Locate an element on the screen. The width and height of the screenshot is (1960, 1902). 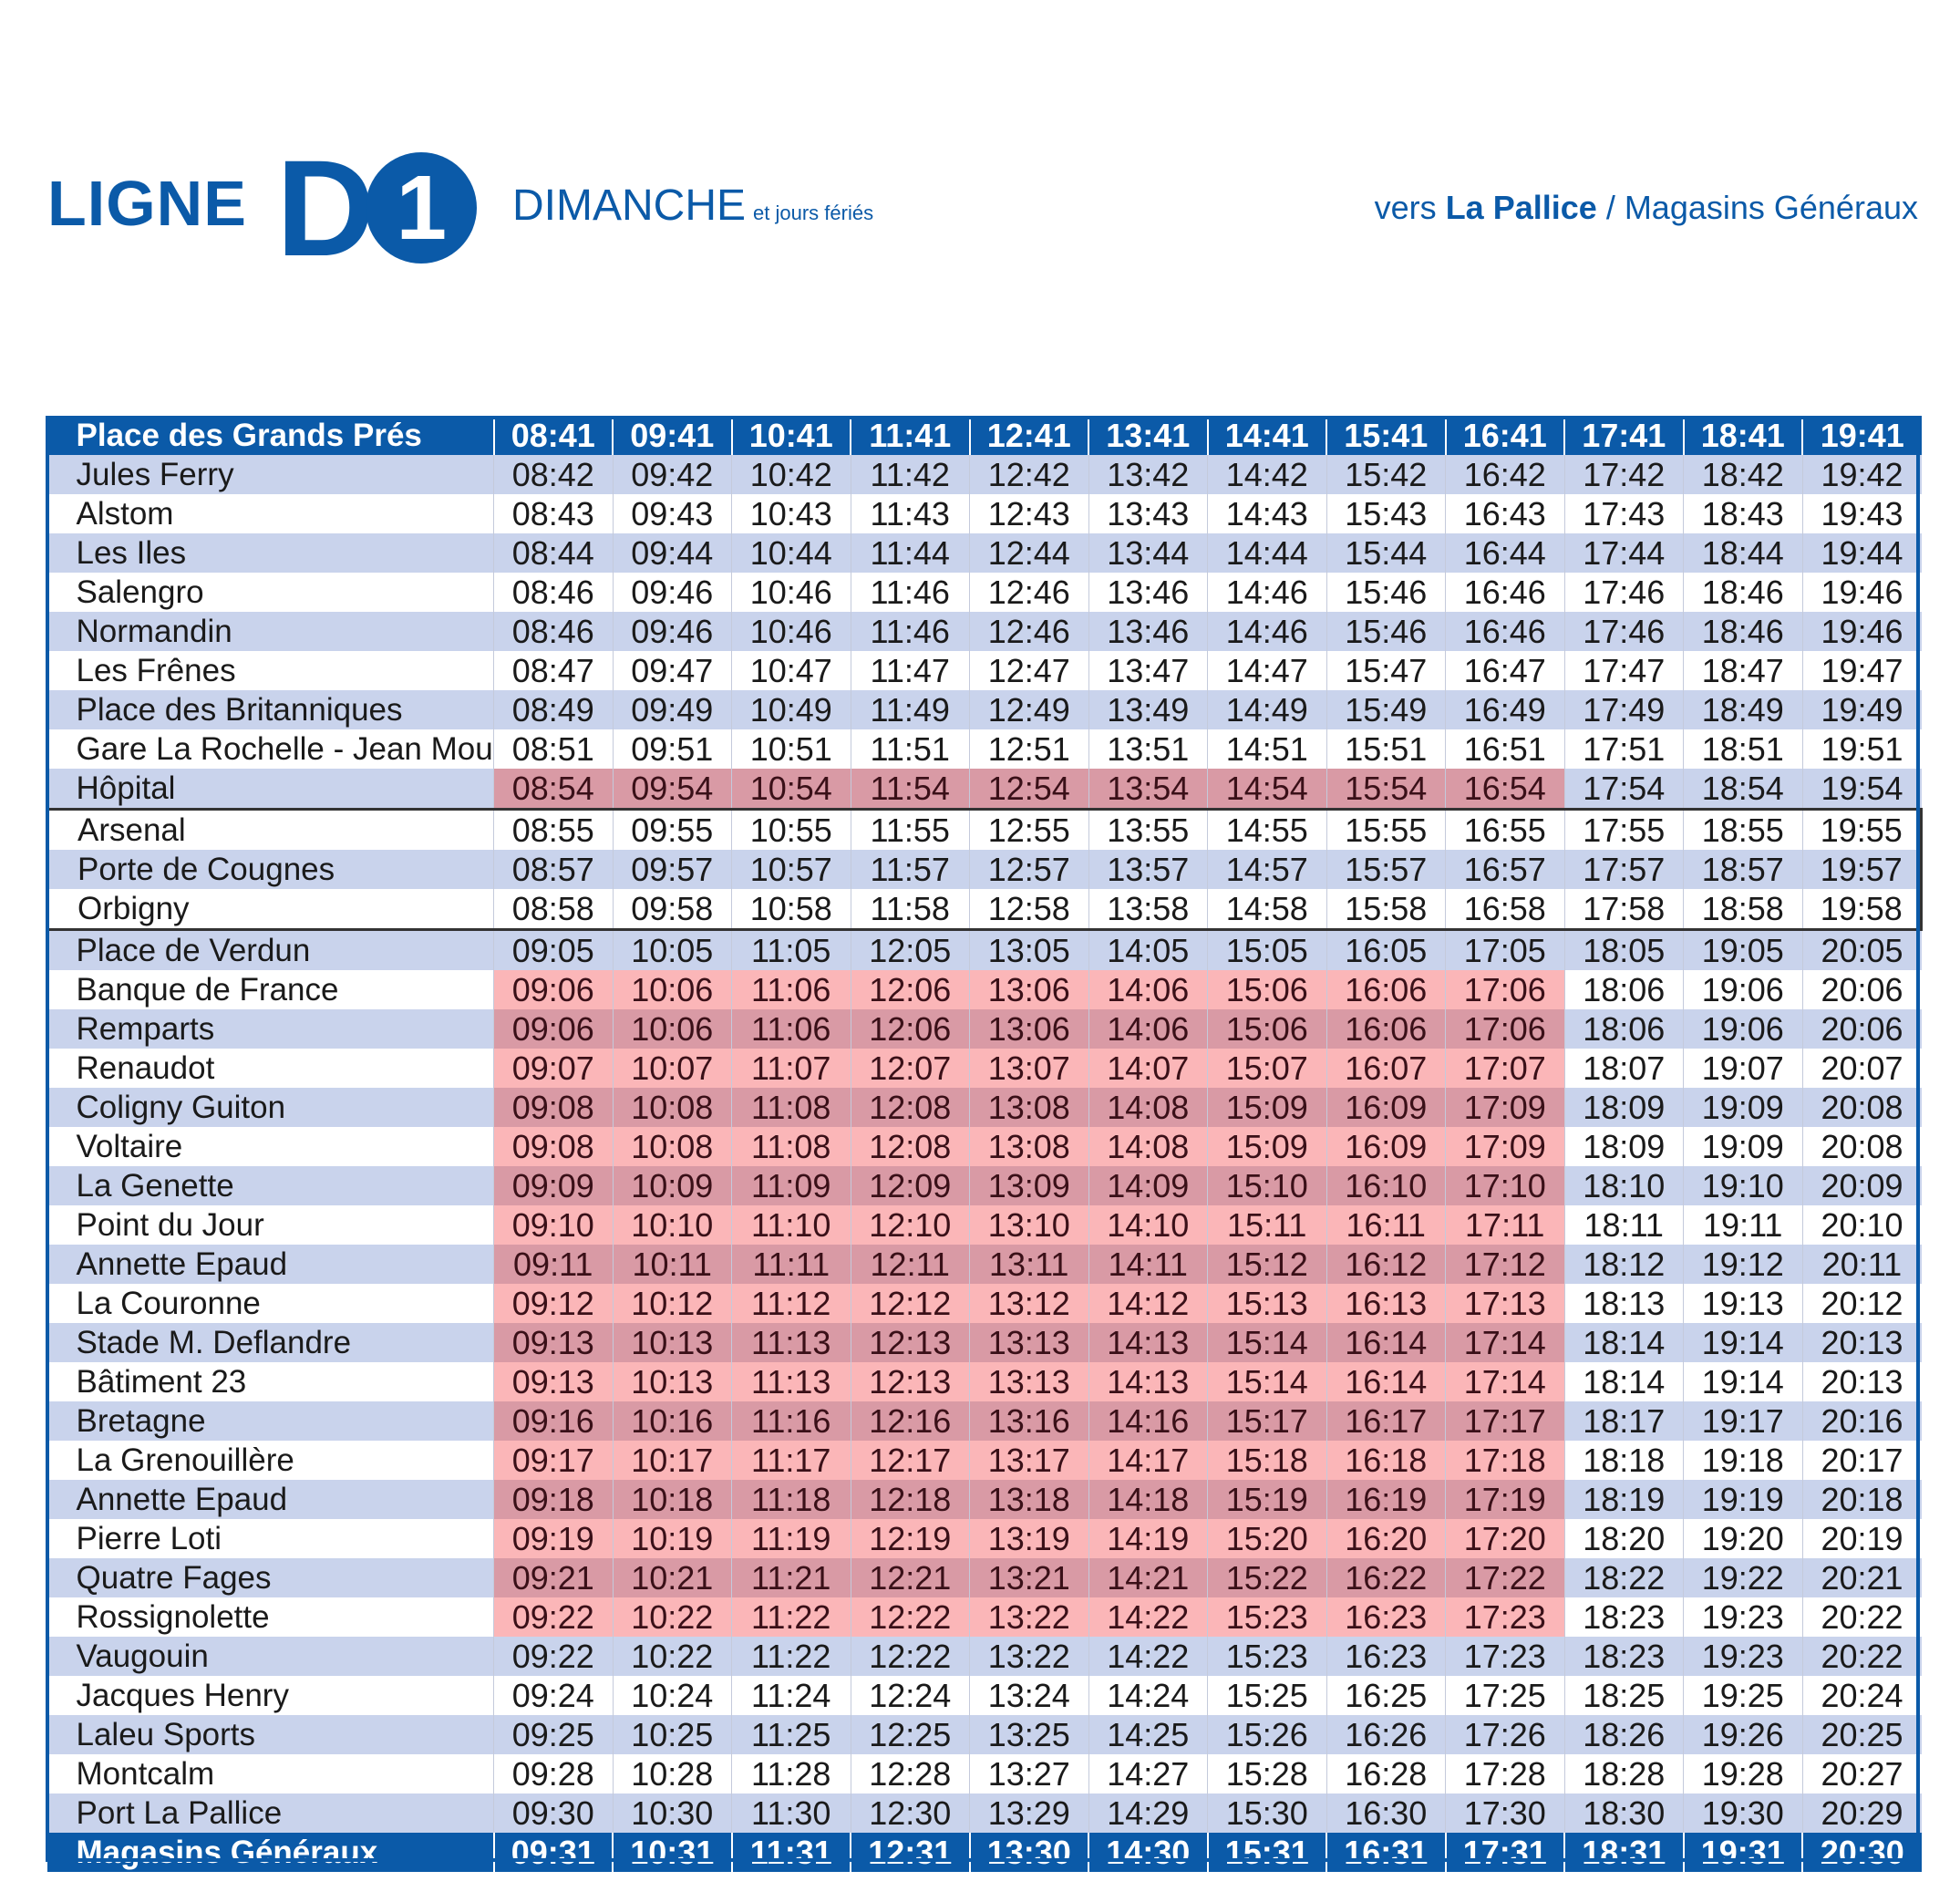
departure-time: 12:30 is located at coordinates (910, 1813).